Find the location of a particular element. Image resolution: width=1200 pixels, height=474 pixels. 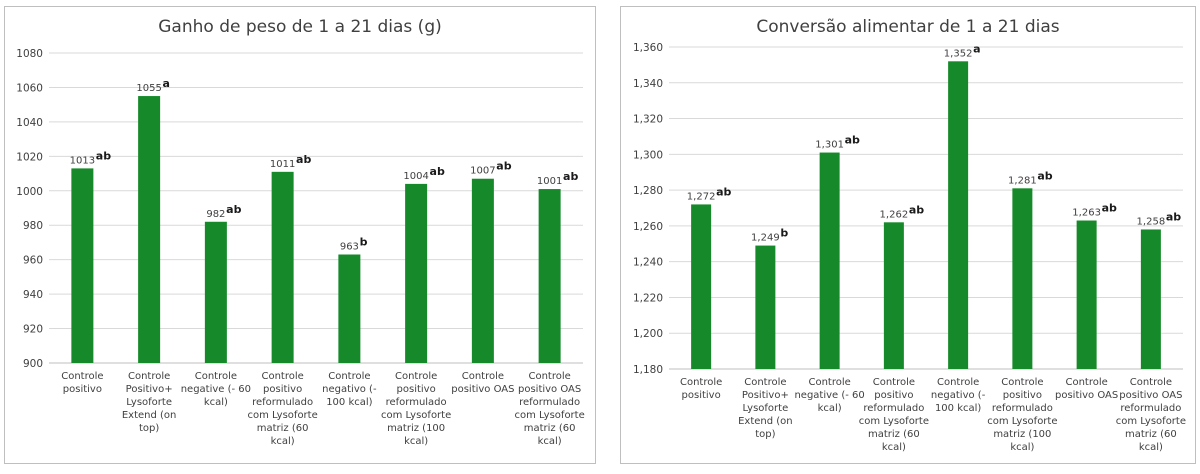

feed-conversion-y-tick-label: 1,180 is located at coordinates (648, 370).